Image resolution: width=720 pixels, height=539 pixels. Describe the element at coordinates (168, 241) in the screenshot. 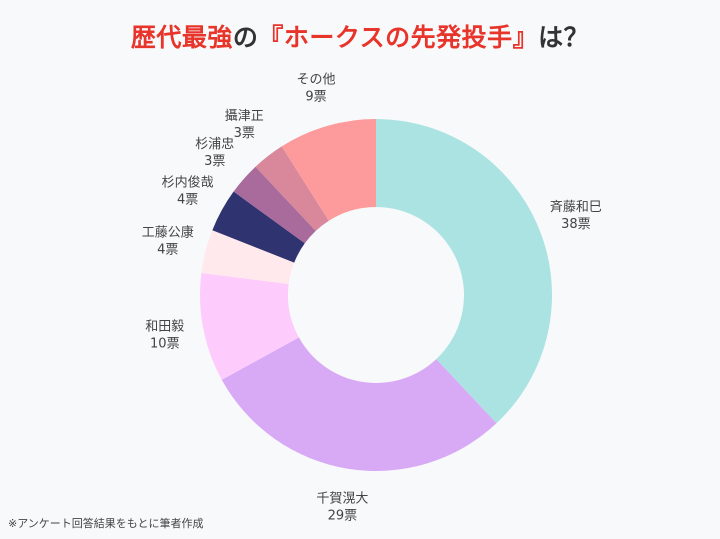

I see `slice-label-3: 工藤公康 4票` at that location.